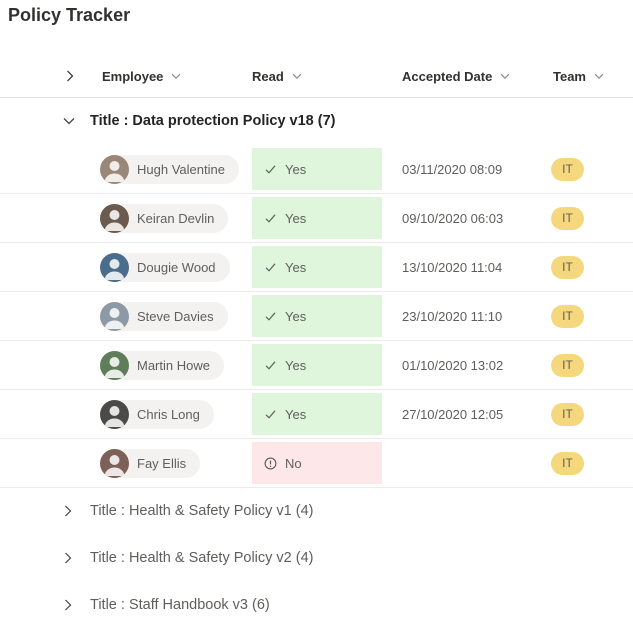  Describe the element at coordinates (316, 511) in the screenshot. I see `group-header-collapsed: Title : Health & Safety Policy v1 (4)` at that location.